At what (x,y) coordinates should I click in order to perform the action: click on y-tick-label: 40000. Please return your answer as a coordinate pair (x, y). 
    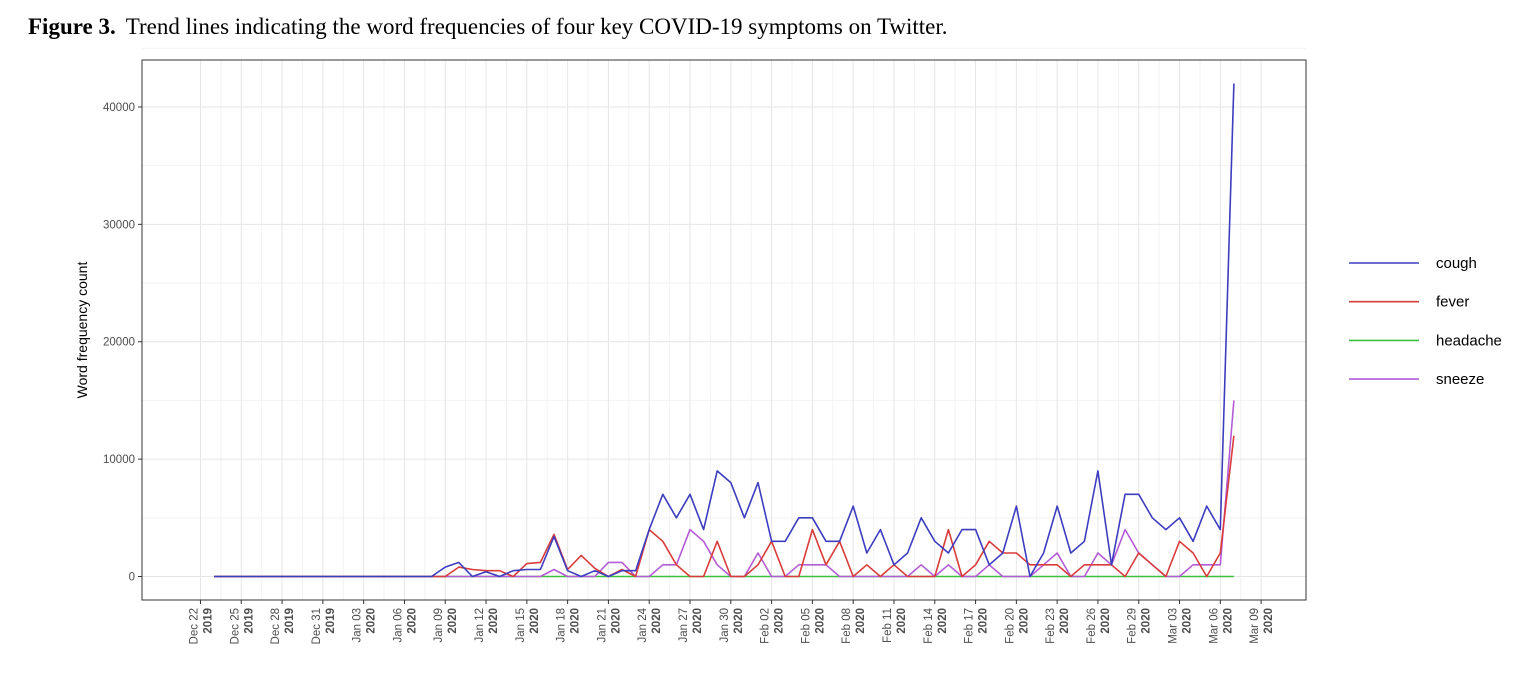
    Looking at the image, I should click on (119, 108).